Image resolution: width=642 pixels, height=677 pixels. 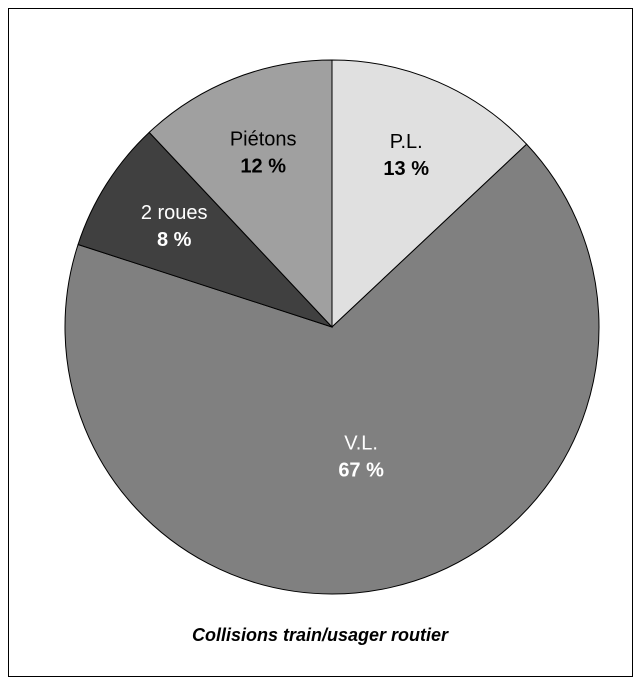 I want to click on slice-label: V.L., so click(x=361, y=444).